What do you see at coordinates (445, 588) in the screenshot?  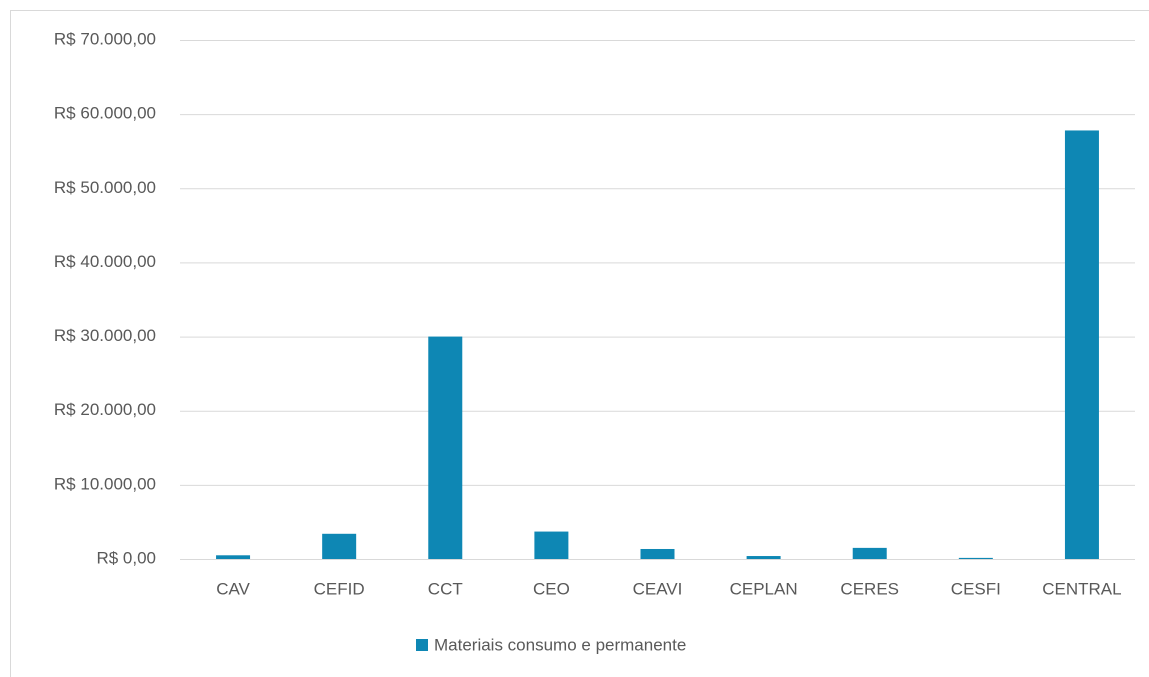 I see `x-tick-label: CCT` at bounding box center [445, 588].